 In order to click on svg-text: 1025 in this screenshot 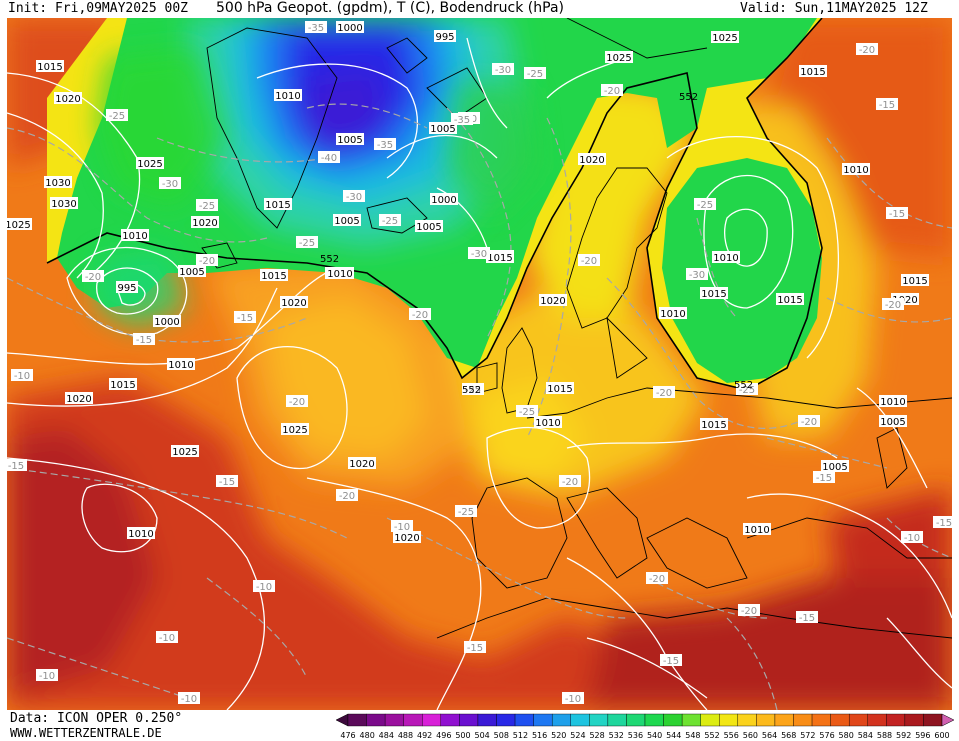, I will do `click(294, 430)`.